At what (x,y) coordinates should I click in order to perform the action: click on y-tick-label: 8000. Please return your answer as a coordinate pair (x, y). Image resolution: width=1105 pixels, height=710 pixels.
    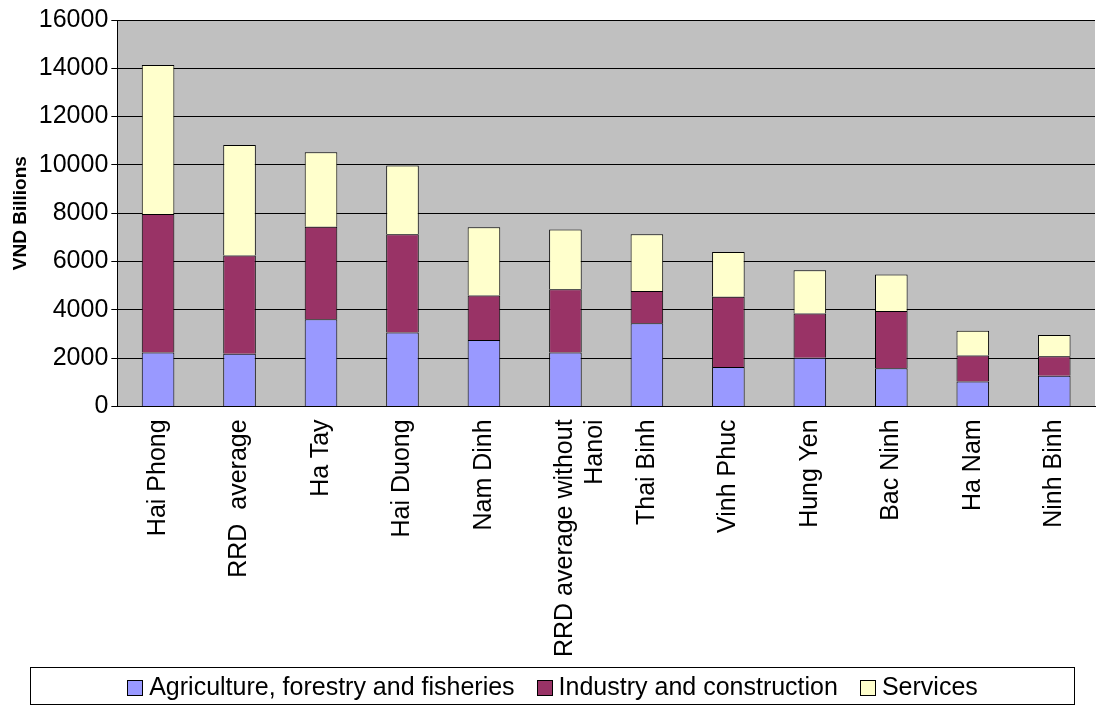
    Looking at the image, I should click on (80, 211).